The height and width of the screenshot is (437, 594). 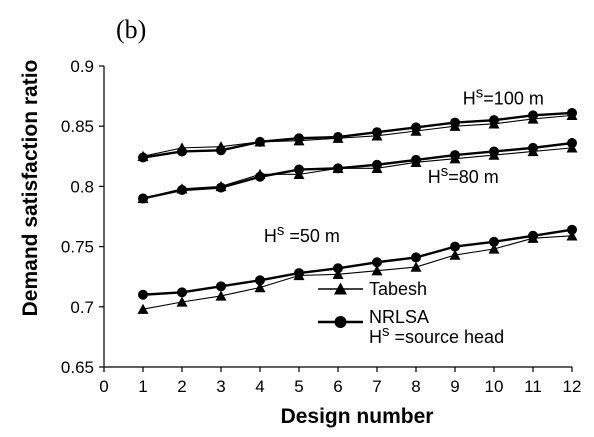 I want to click on legend-marker-triangle, so click(x=340, y=288).